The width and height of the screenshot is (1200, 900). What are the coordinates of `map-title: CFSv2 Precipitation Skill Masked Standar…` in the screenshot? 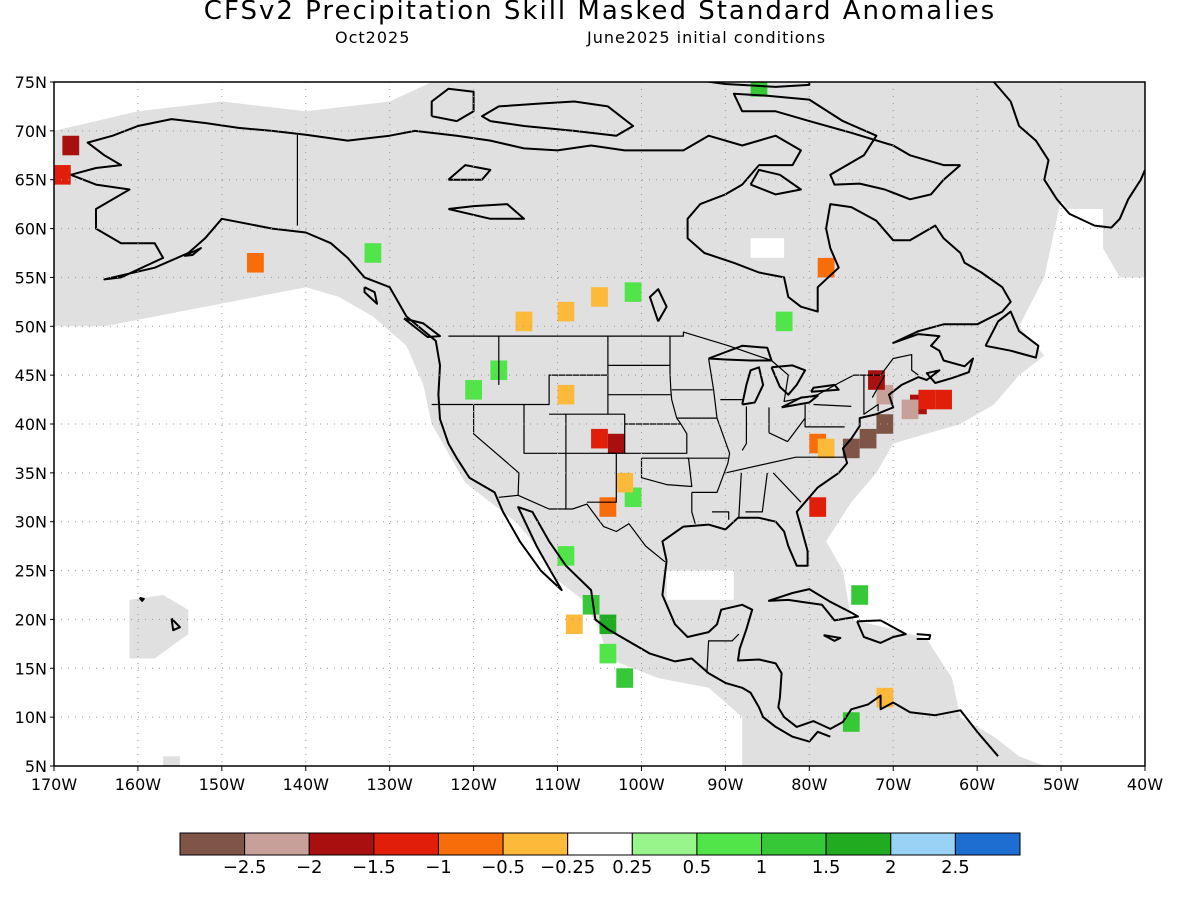 It's located at (600, 13).